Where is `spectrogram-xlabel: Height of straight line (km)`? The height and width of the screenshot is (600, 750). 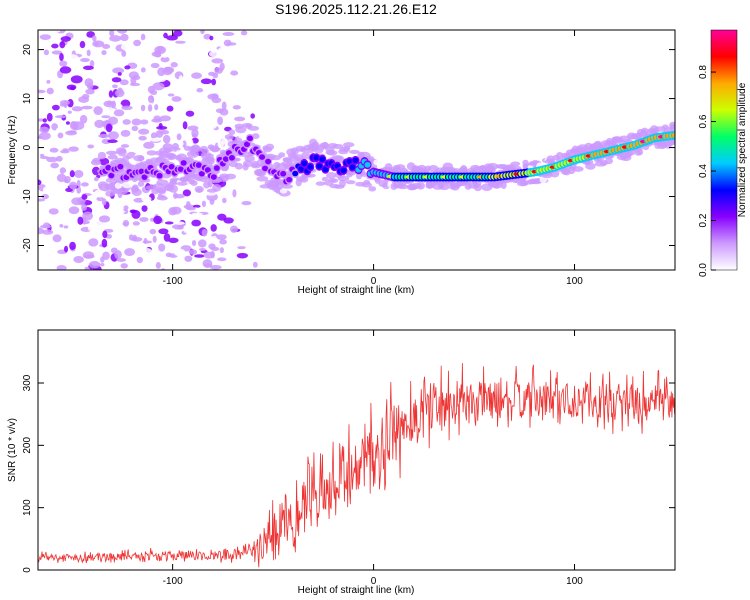 spectrogram-xlabel: Height of straight line (km) is located at coordinates (356, 290).